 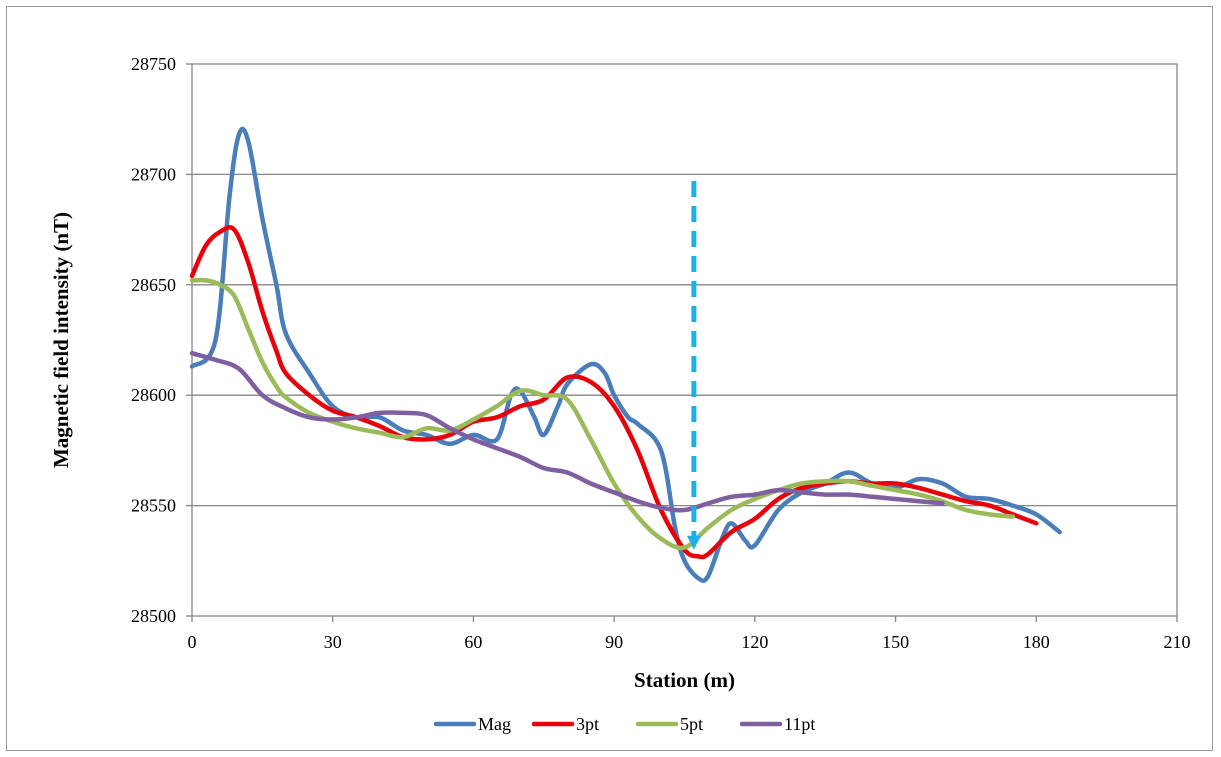 What do you see at coordinates (614, 642) in the screenshot?
I see `x-tick-label: 90` at bounding box center [614, 642].